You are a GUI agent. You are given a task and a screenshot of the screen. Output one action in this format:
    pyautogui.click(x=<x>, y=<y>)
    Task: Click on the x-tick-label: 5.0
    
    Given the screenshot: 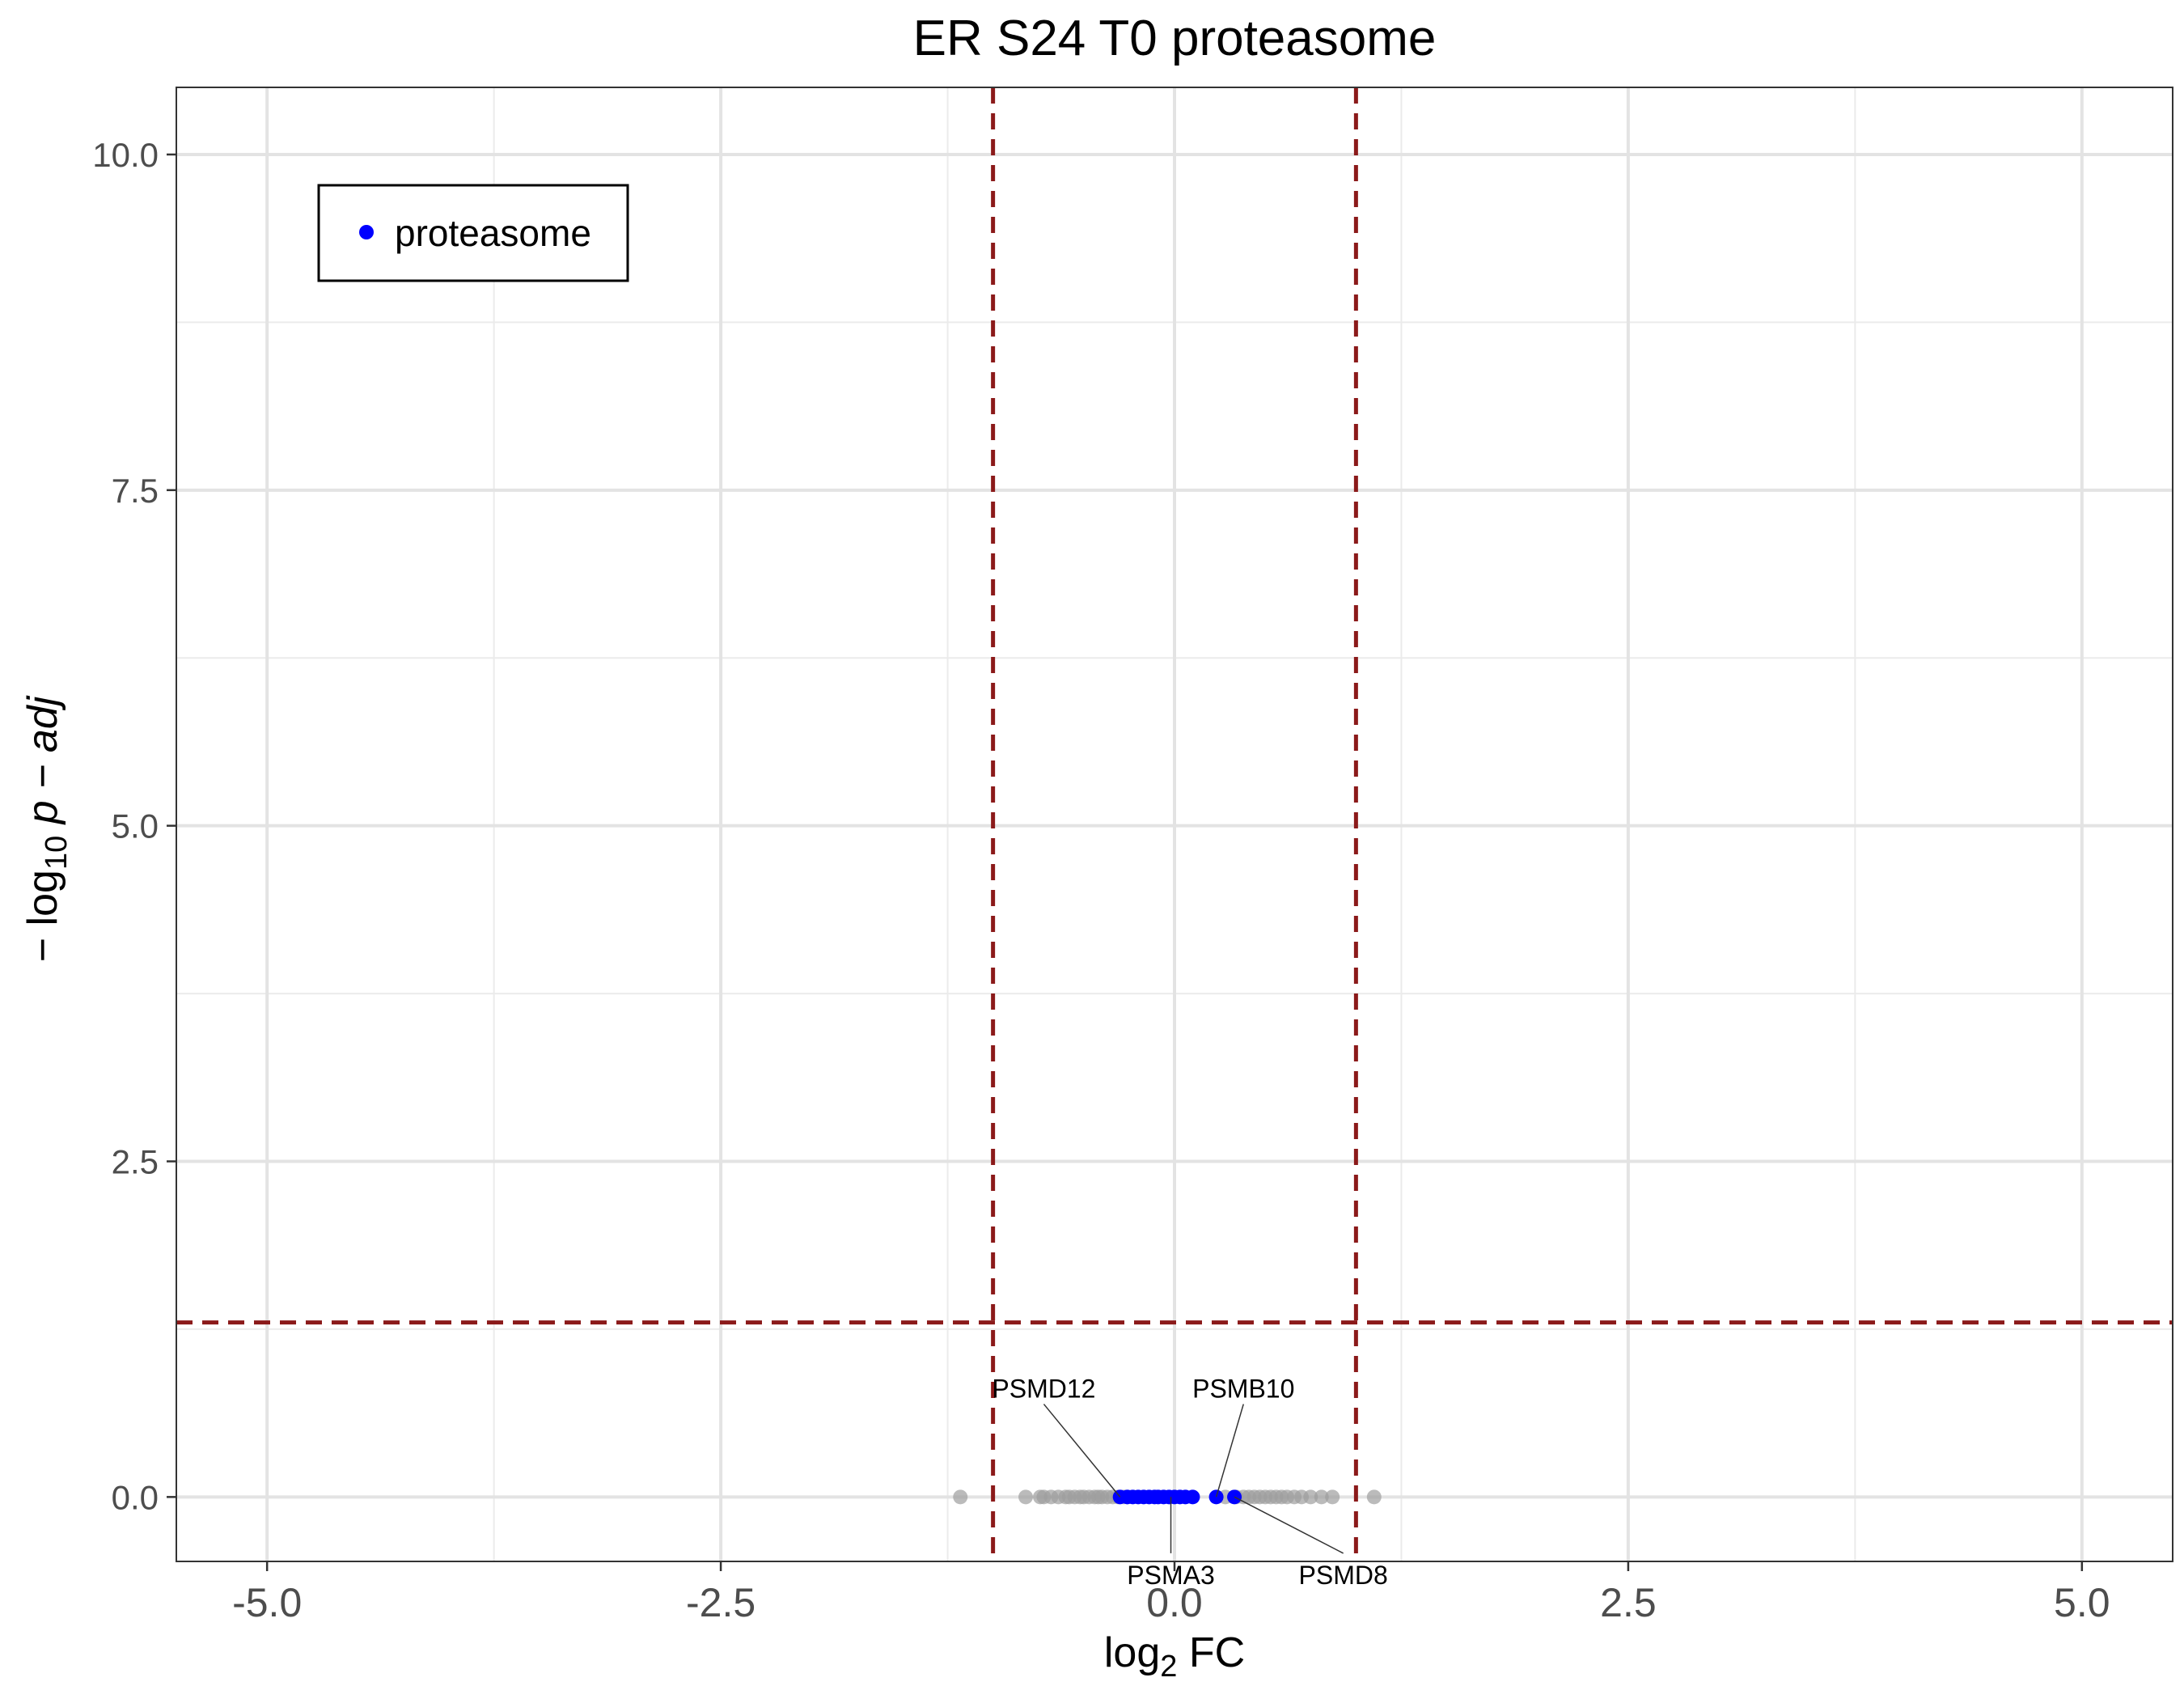 What is the action you would take?
    pyautogui.click(x=2082, y=1602)
    